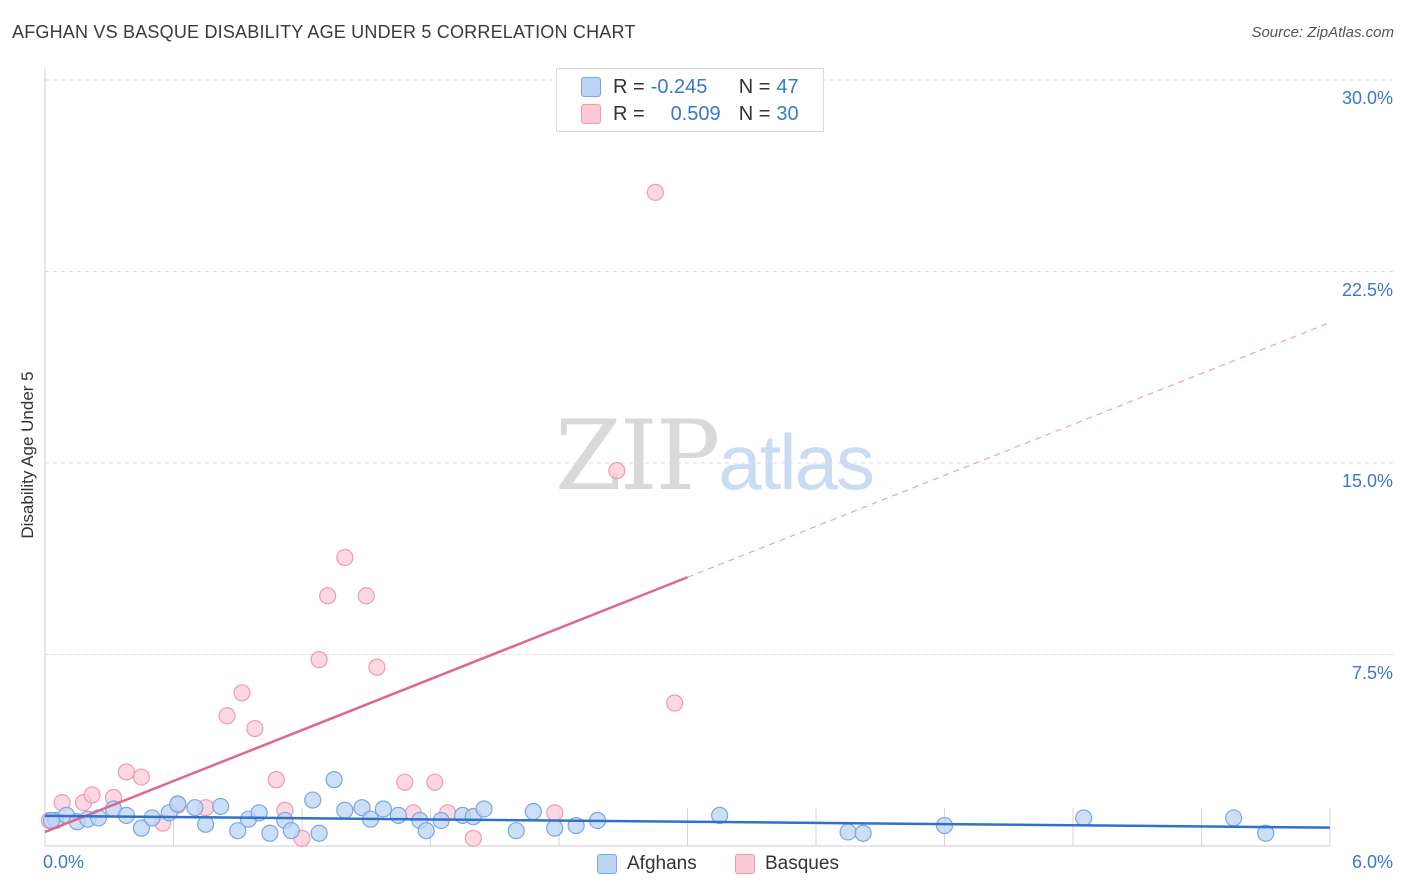 The width and height of the screenshot is (1406, 892). I want to click on n-value: 47, so click(787, 86).